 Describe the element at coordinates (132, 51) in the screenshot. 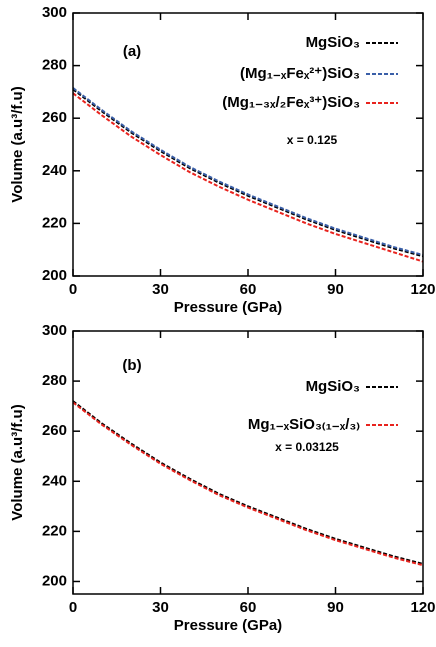

I see `panel-label: (a)` at that location.